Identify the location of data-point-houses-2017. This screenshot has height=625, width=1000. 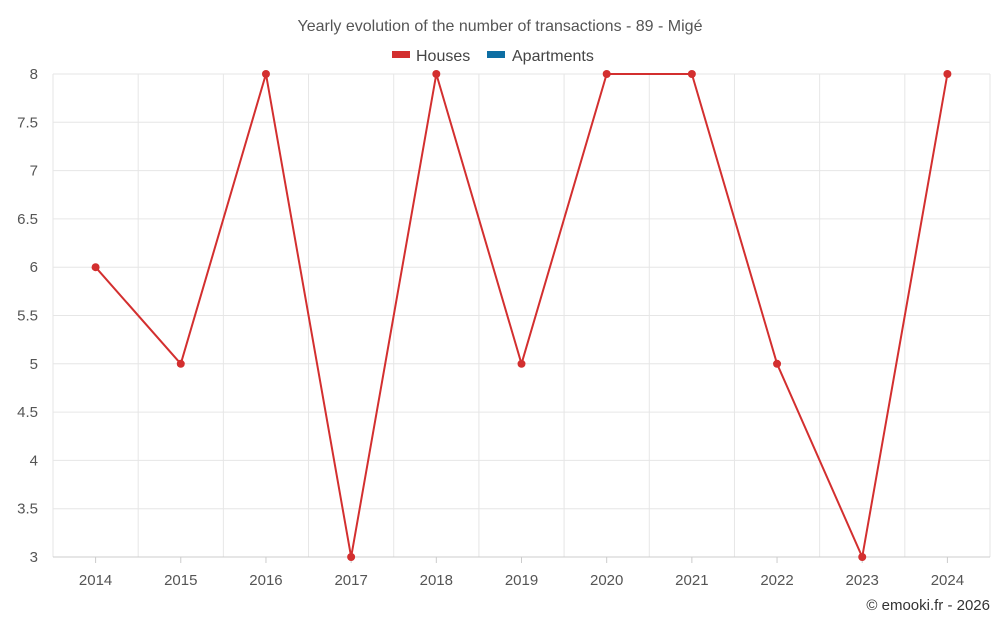
(351, 557).